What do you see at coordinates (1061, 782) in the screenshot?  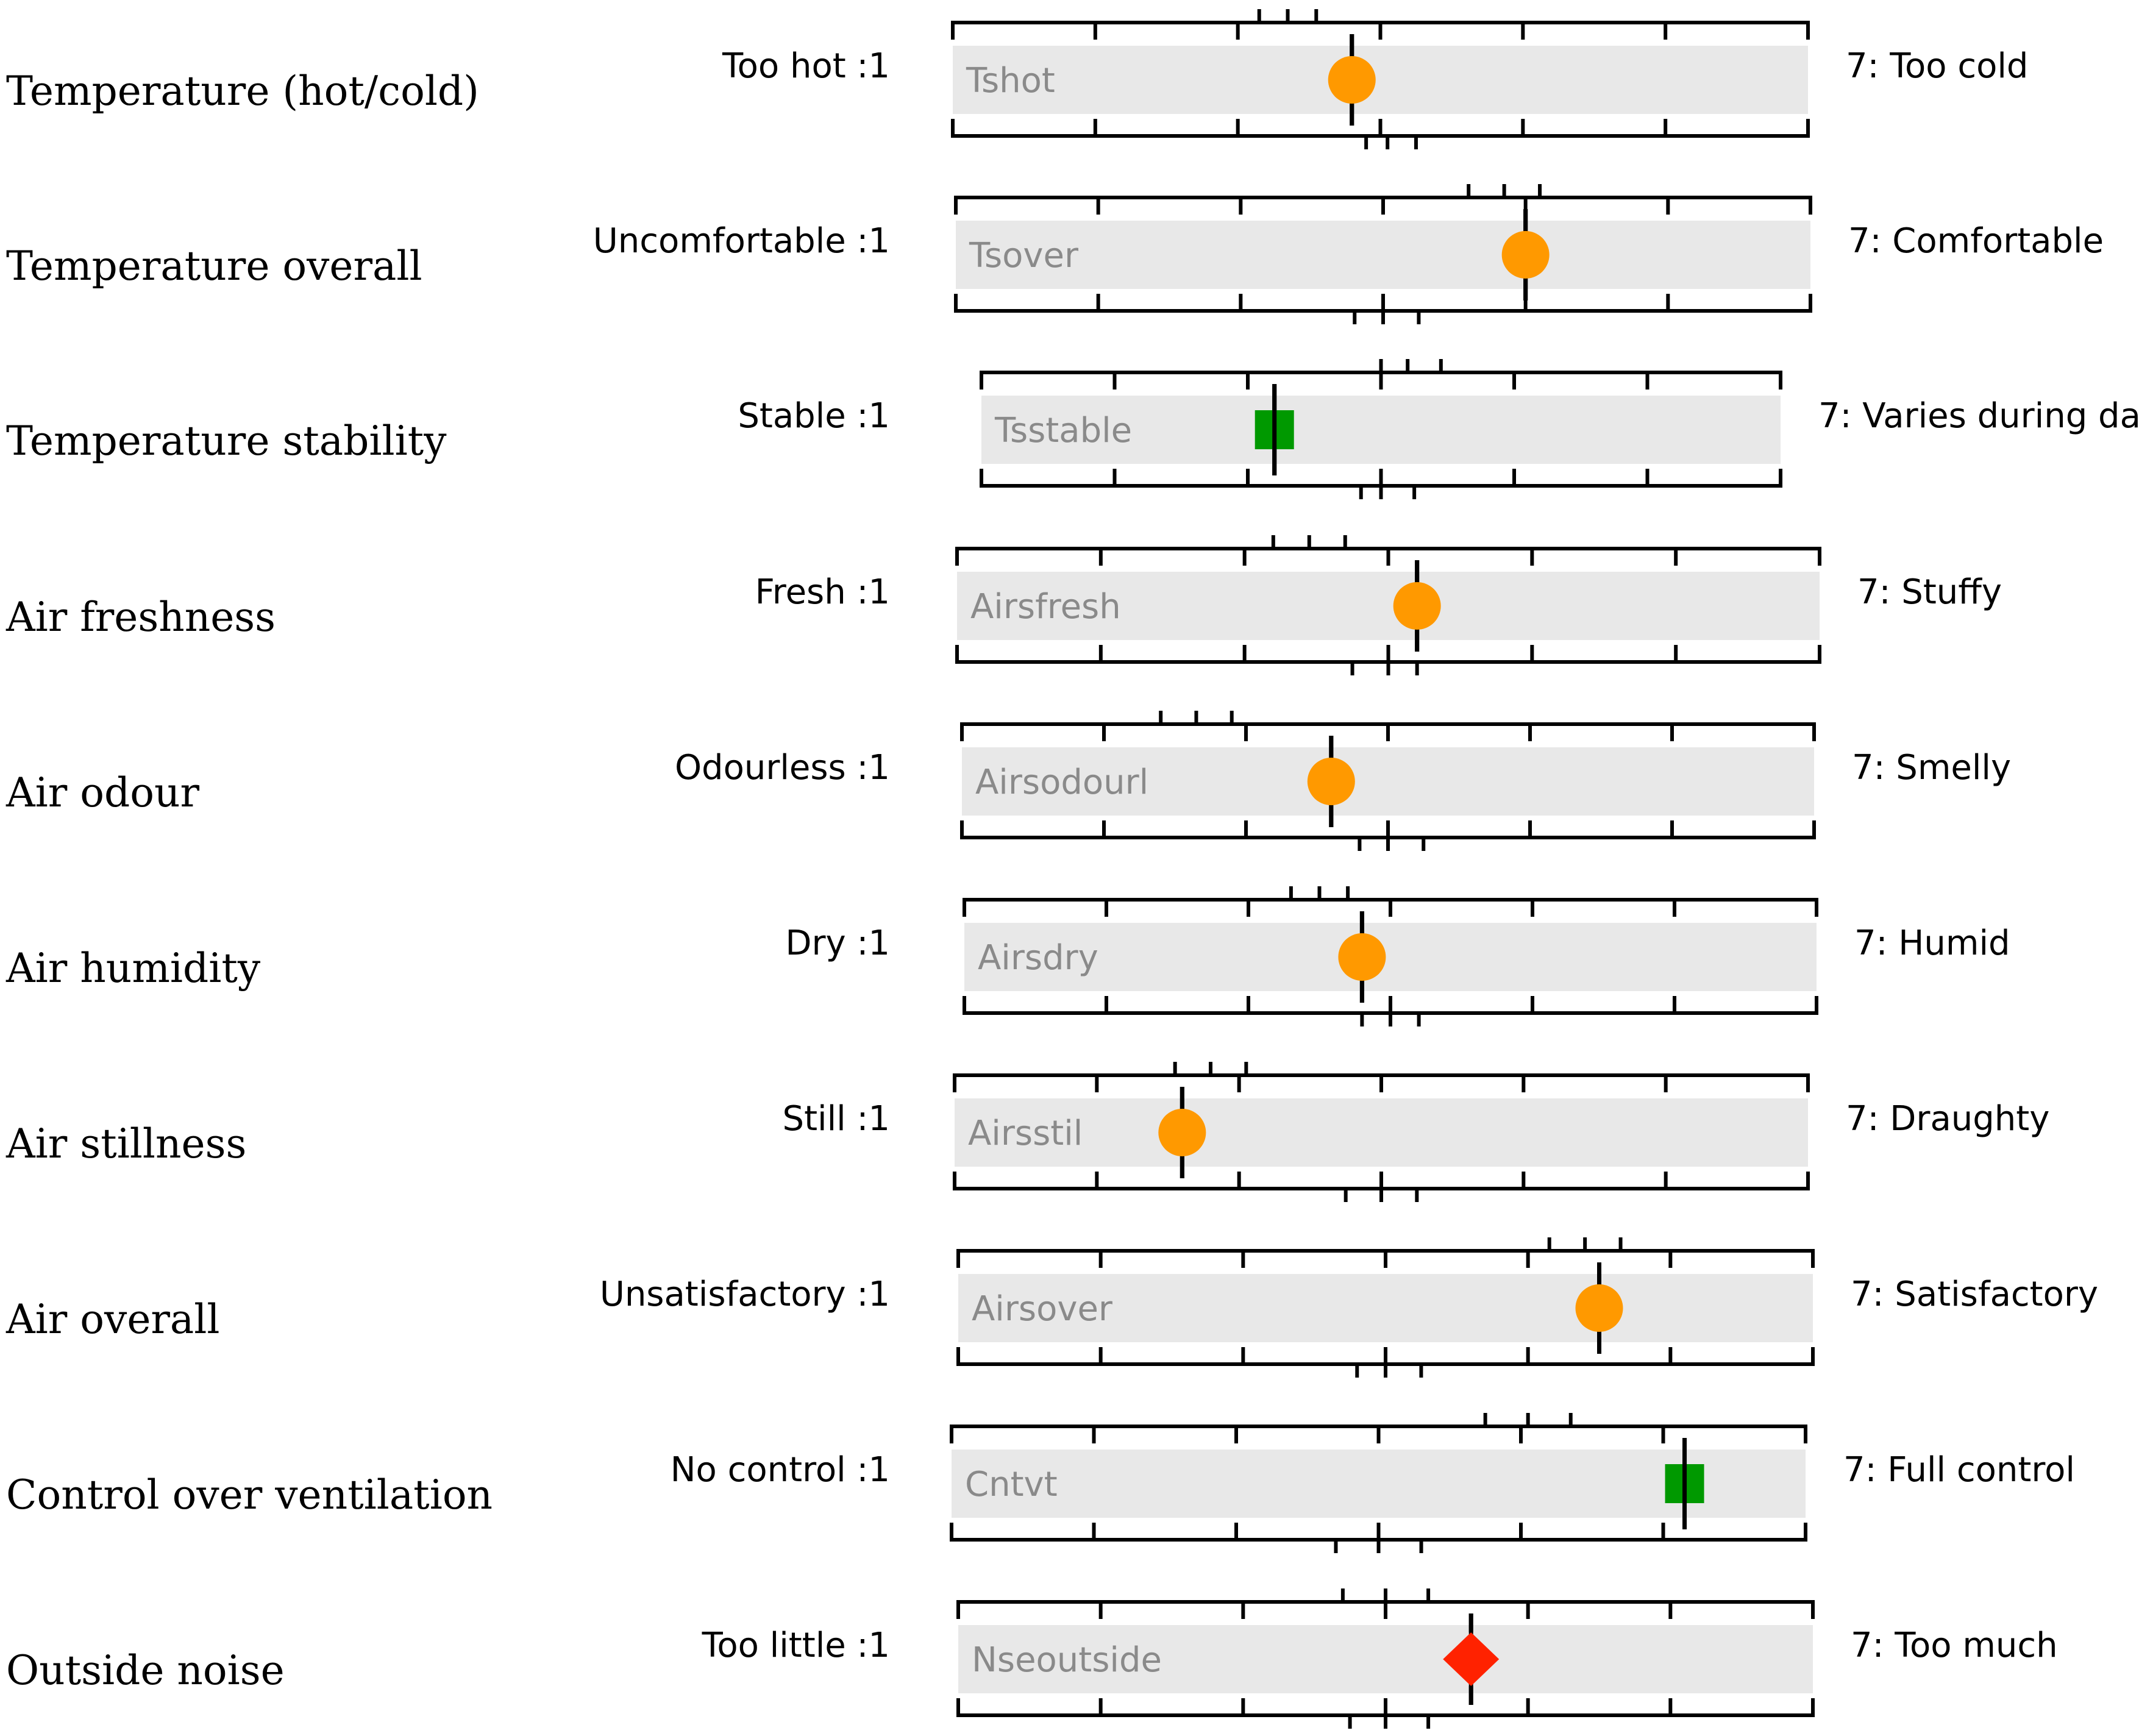 I see `variable-label: Airsodourl` at bounding box center [1061, 782].